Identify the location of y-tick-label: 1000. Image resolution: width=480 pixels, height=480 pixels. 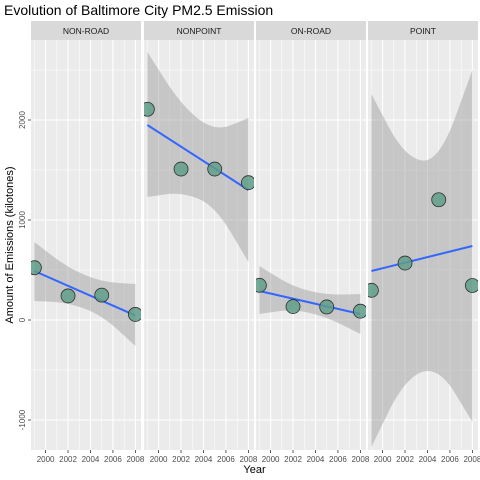
(22, 220).